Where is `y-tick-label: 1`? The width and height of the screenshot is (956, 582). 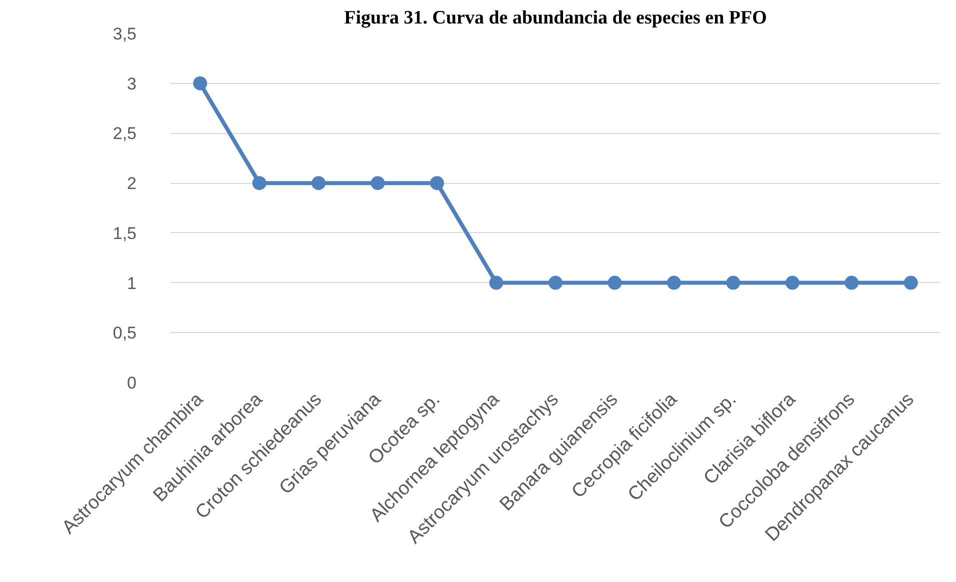
y-tick-label: 1 is located at coordinates (132, 283).